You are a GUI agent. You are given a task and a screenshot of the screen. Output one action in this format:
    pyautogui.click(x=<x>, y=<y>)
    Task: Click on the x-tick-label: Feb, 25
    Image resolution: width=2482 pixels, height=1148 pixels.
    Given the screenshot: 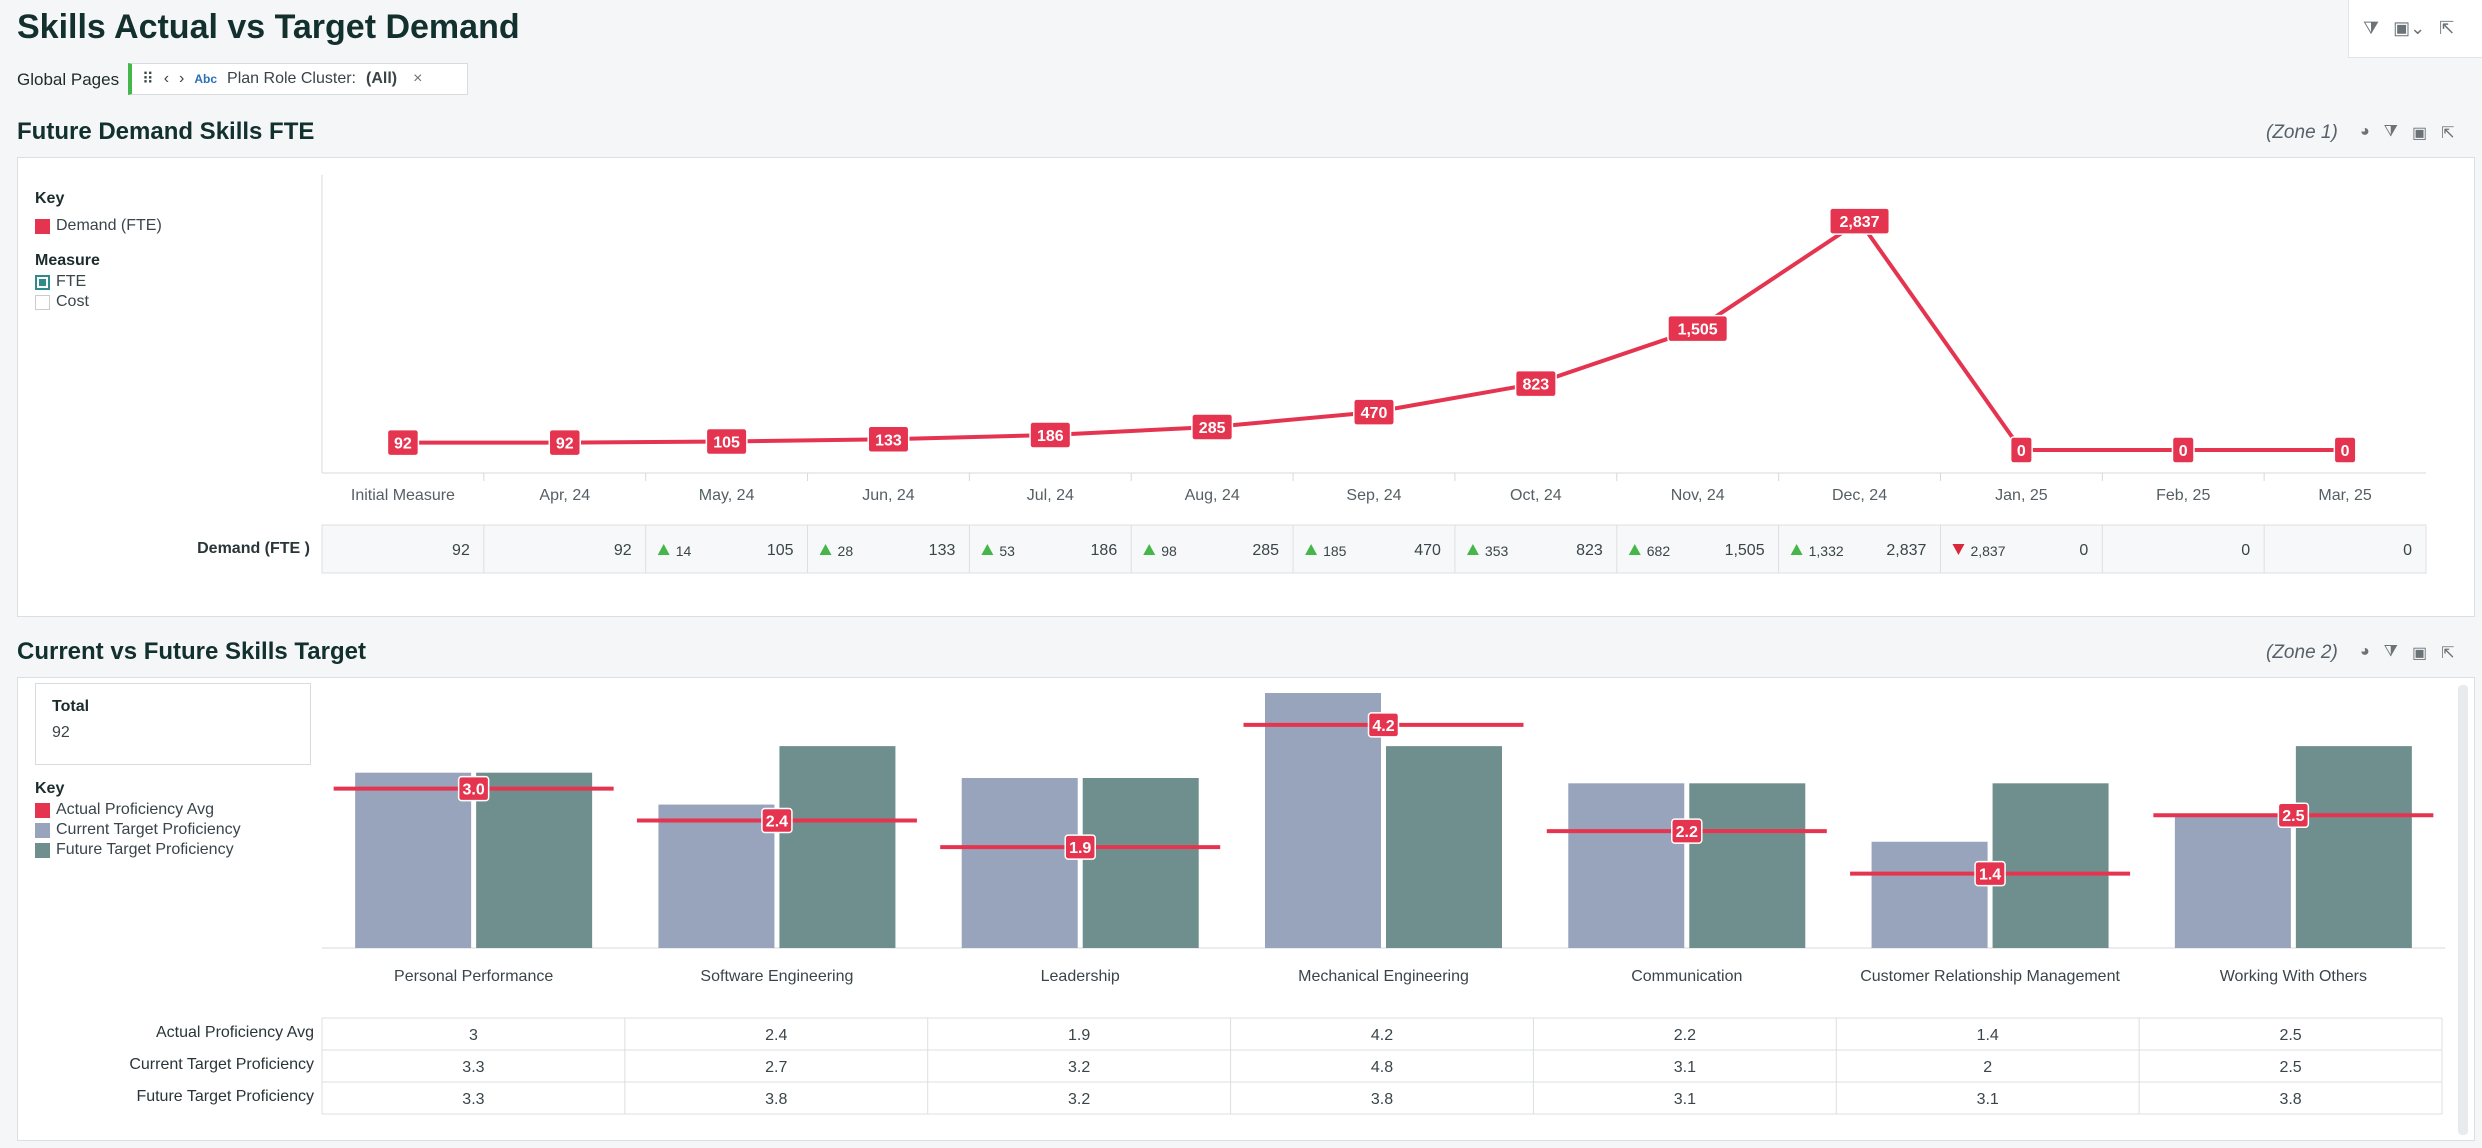 What is the action you would take?
    pyautogui.click(x=2183, y=495)
    